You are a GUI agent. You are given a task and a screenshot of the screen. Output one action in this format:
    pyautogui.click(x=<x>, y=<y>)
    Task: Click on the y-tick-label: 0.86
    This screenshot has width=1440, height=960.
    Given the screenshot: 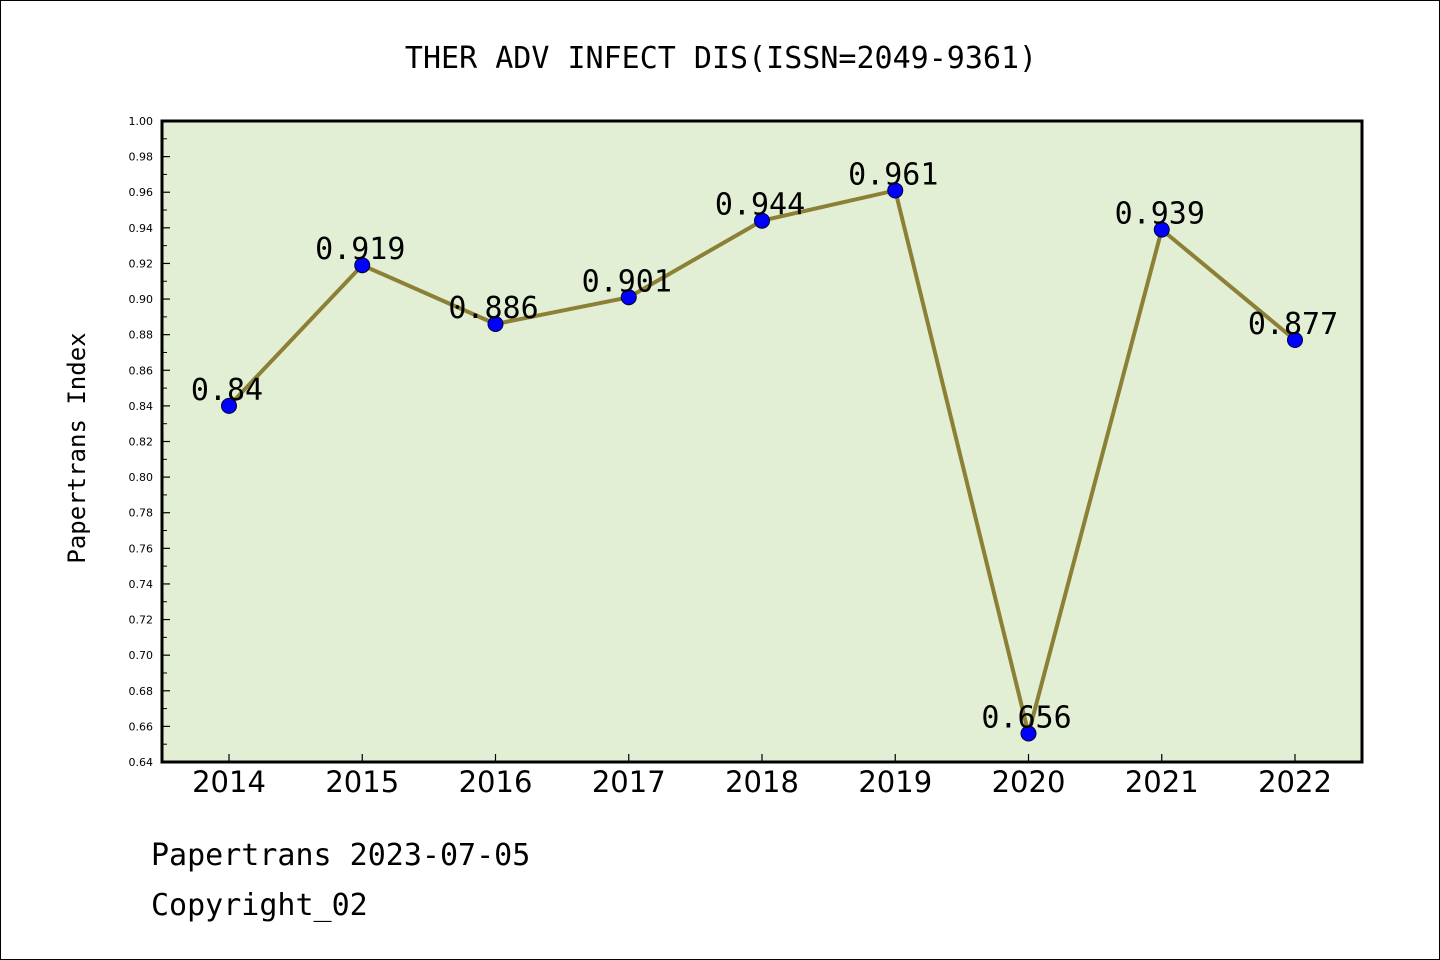 What is the action you would take?
    pyautogui.click(x=141, y=370)
    